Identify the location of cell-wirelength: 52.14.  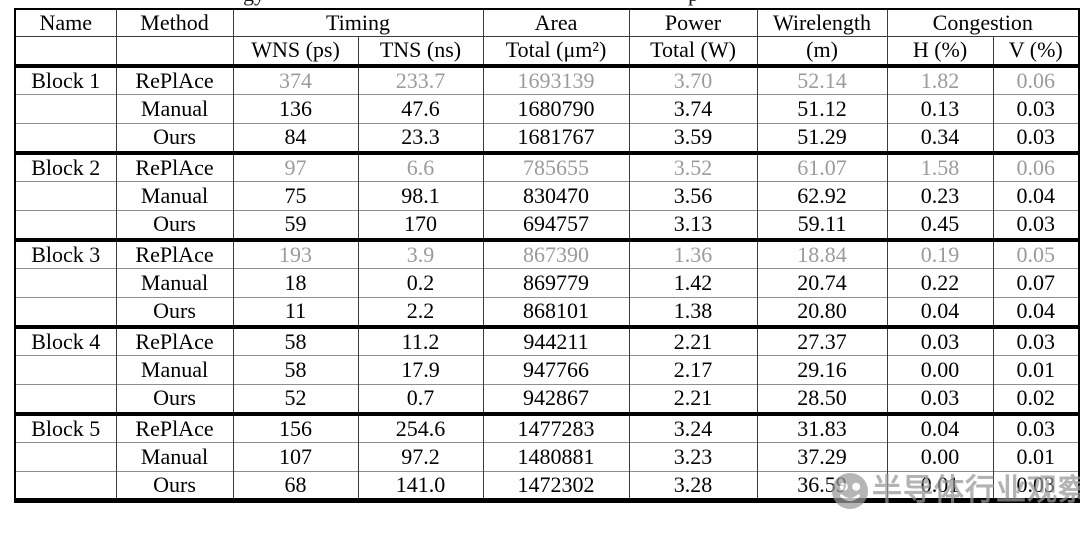
(822, 79).